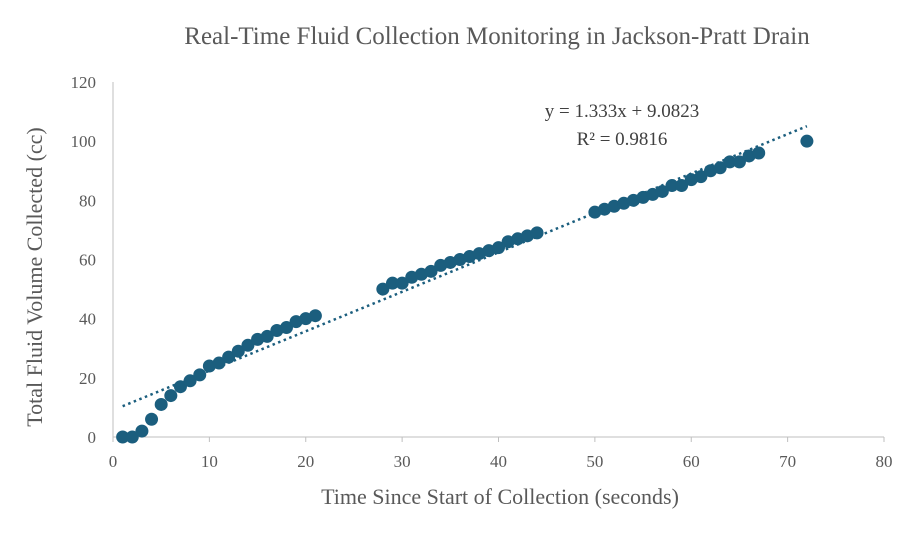  What do you see at coordinates (92, 437) in the screenshot?
I see `y-tick-label: 0` at bounding box center [92, 437].